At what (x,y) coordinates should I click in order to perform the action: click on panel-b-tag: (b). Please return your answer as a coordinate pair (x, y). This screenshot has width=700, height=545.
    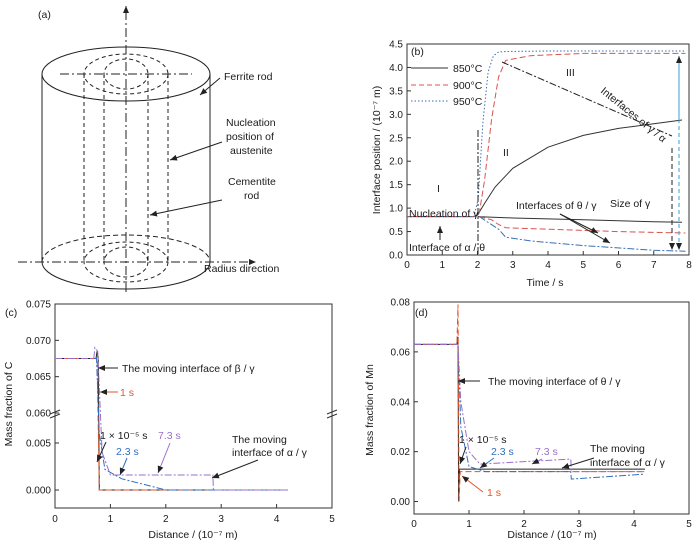
    Looking at the image, I should click on (417, 52).